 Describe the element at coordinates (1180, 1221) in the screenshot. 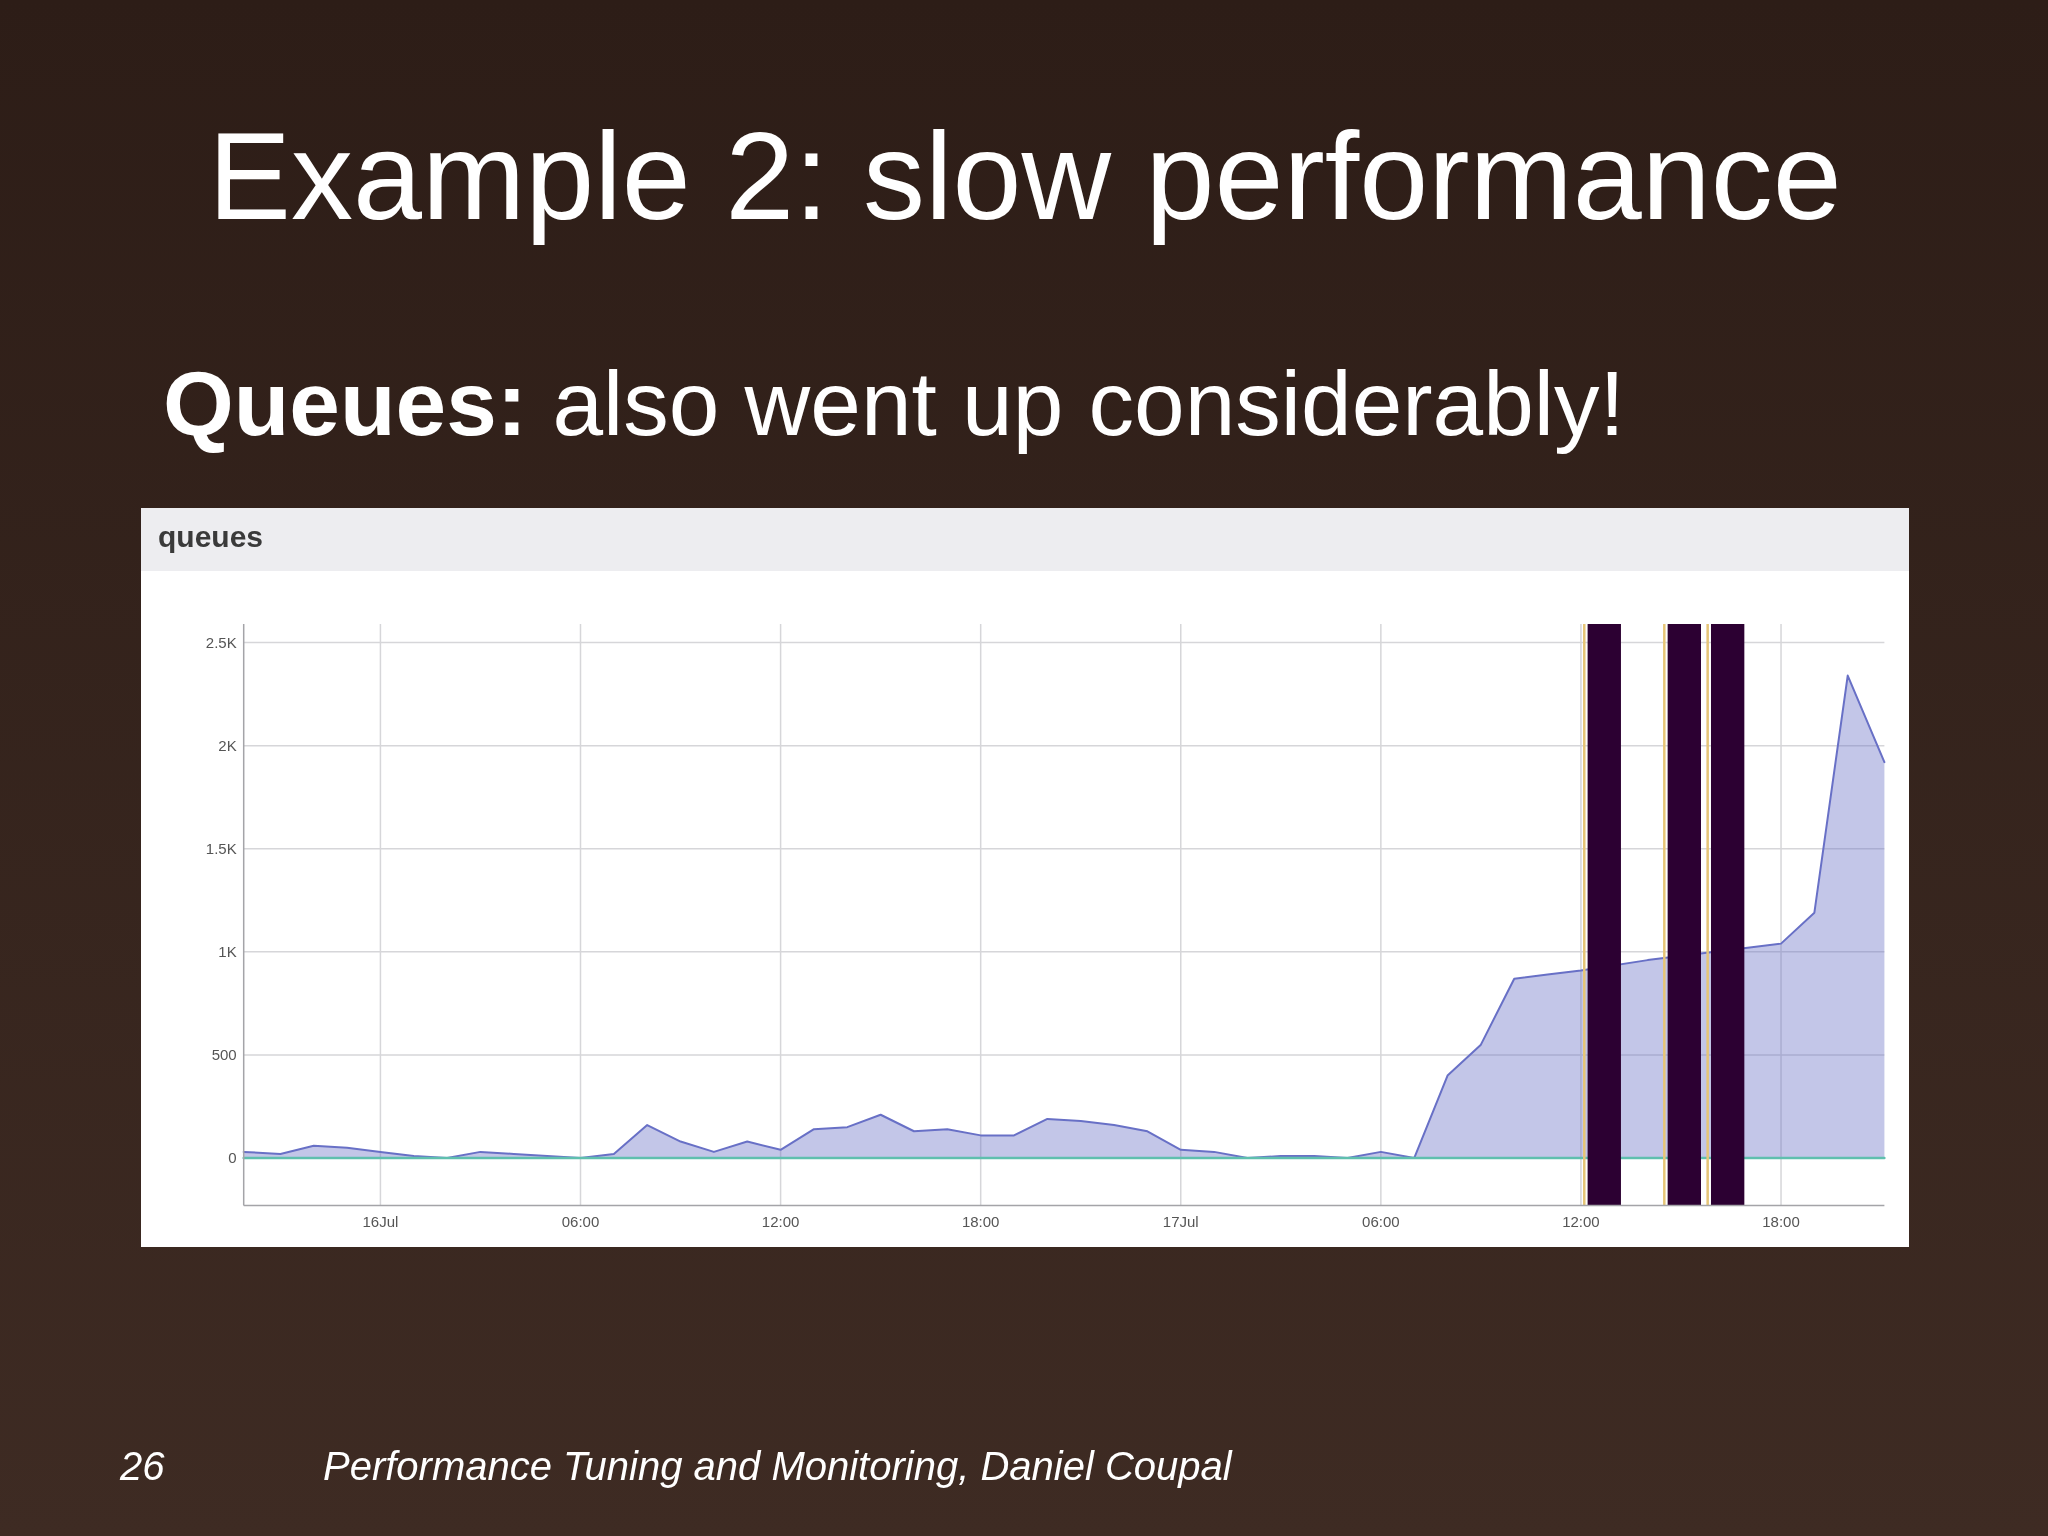

I see `x-tick-label: 17Jul` at that location.